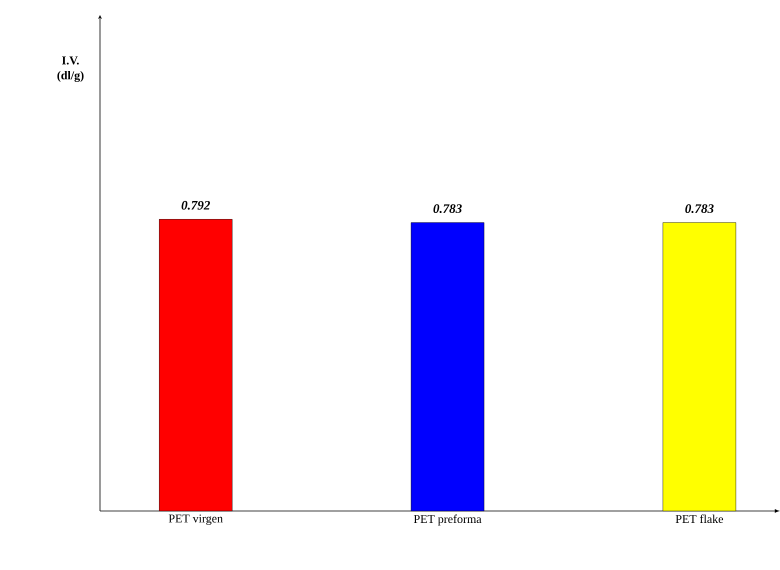 This screenshot has height=570, width=780. Describe the element at coordinates (70, 69) in the screenshot. I see `text: I.V. (dl/g)` at that location.